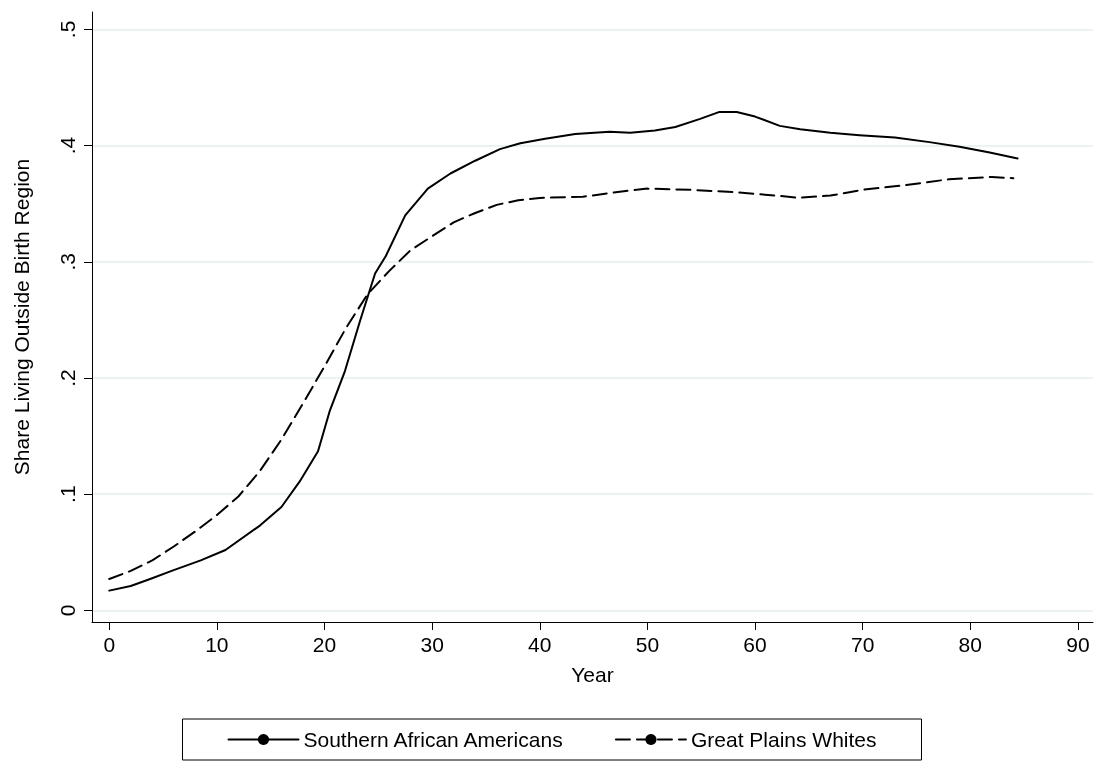 Image resolution: width=1104 pixels, height=778 pixels. What do you see at coordinates (67, 145) in the screenshot?
I see `y-tick-label: .4` at bounding box center [67, 145].